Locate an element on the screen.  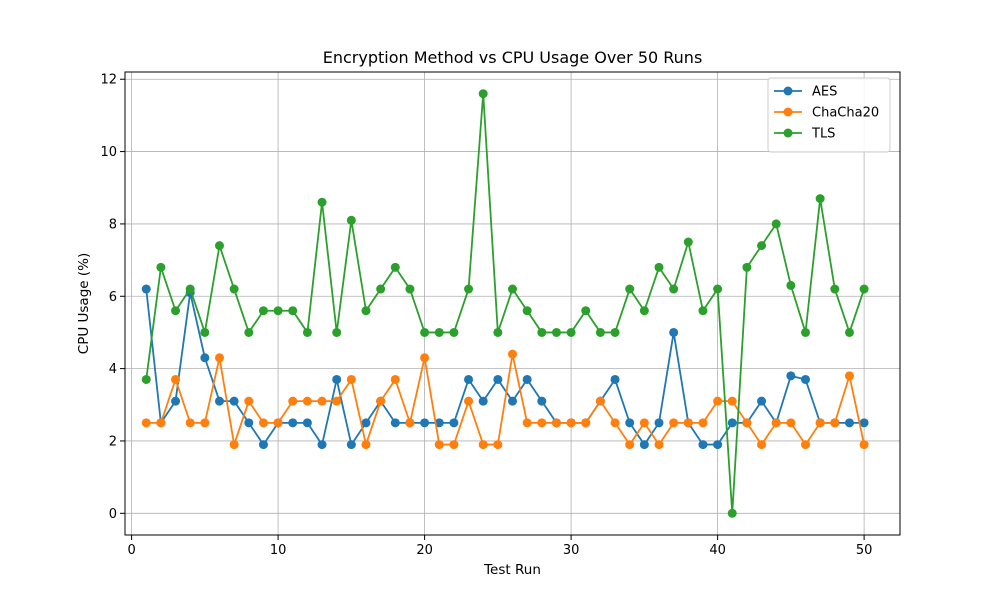
x-tick-label: 50 is located at coordinates (864, 550).